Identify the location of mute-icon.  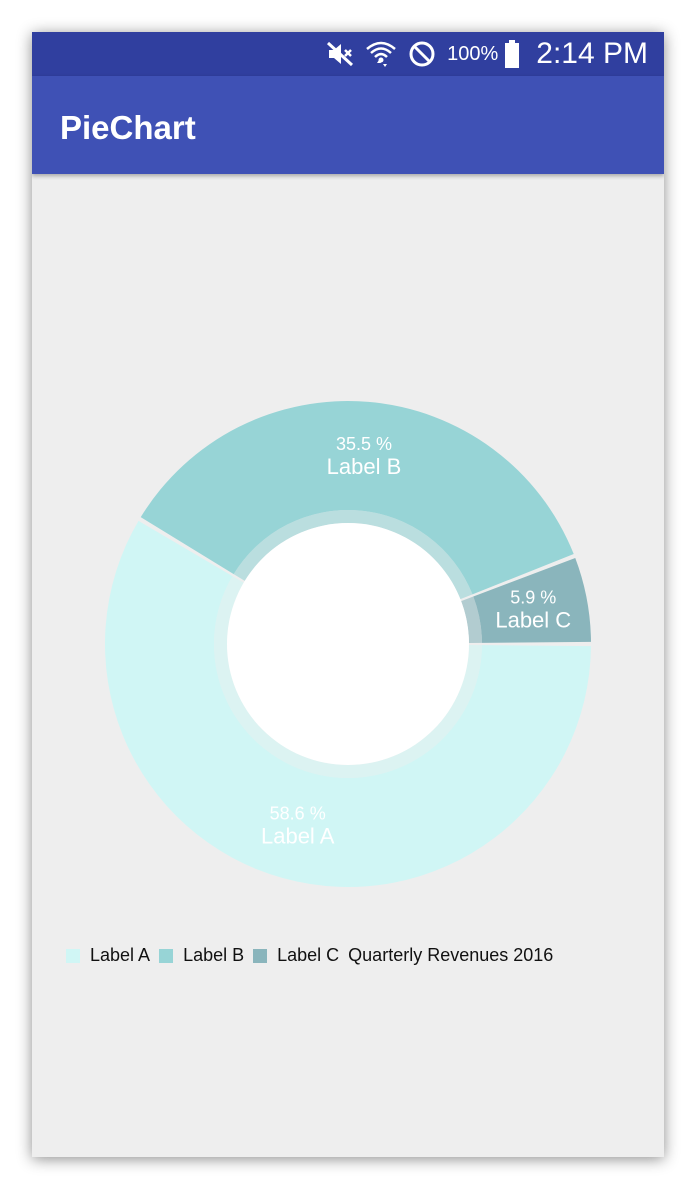
(340, 54).